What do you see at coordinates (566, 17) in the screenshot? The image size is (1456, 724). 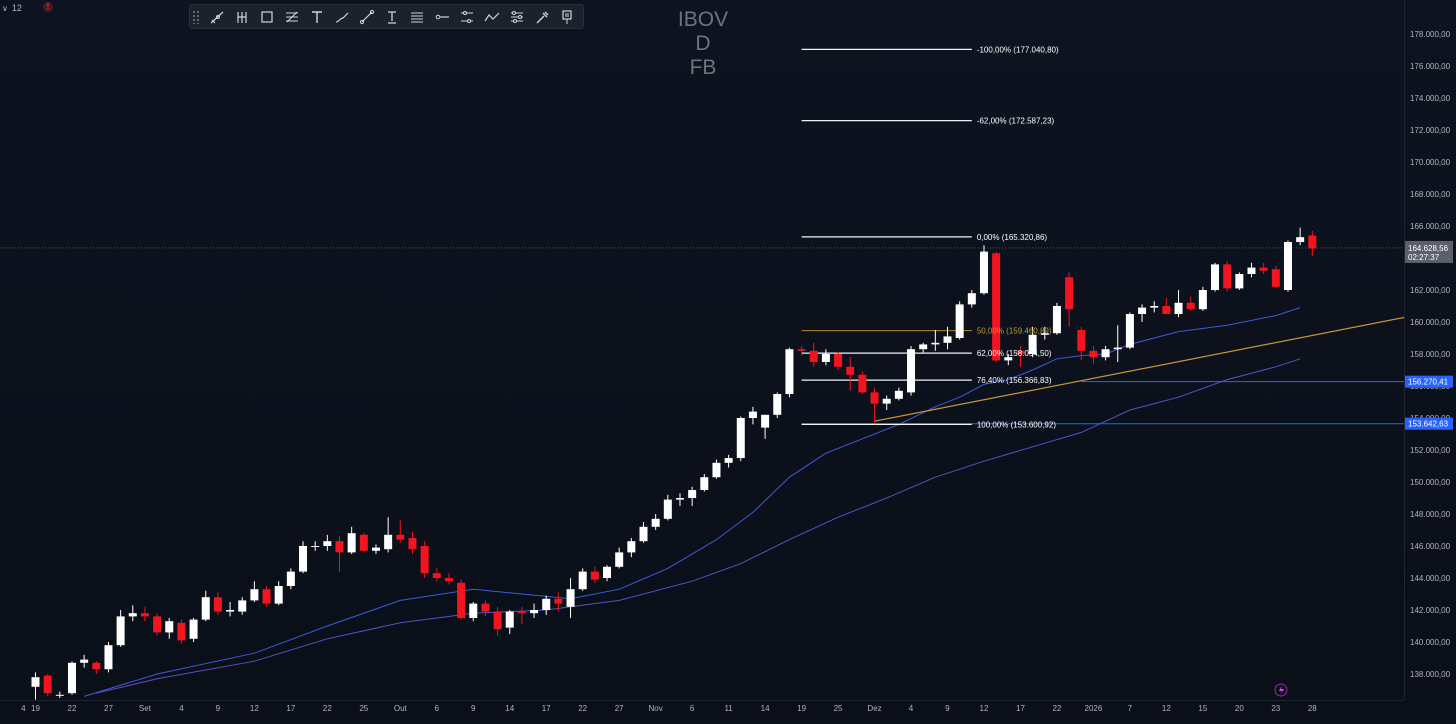 I see `pin-tool-button` at bounding box center [566, 17].